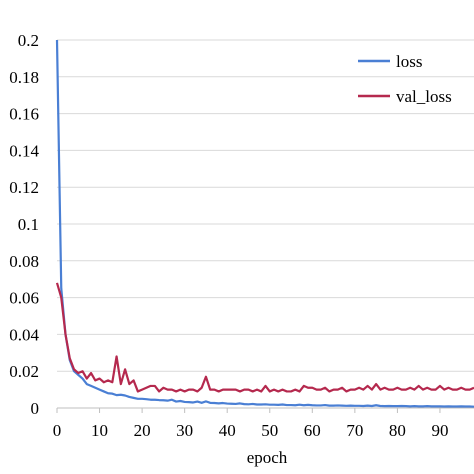 The height and width of the screenshot is (474, 474). Describe the element at coordinates (24, 371) in the screenshot. I see `y-tick-label: 0.02` at that location.